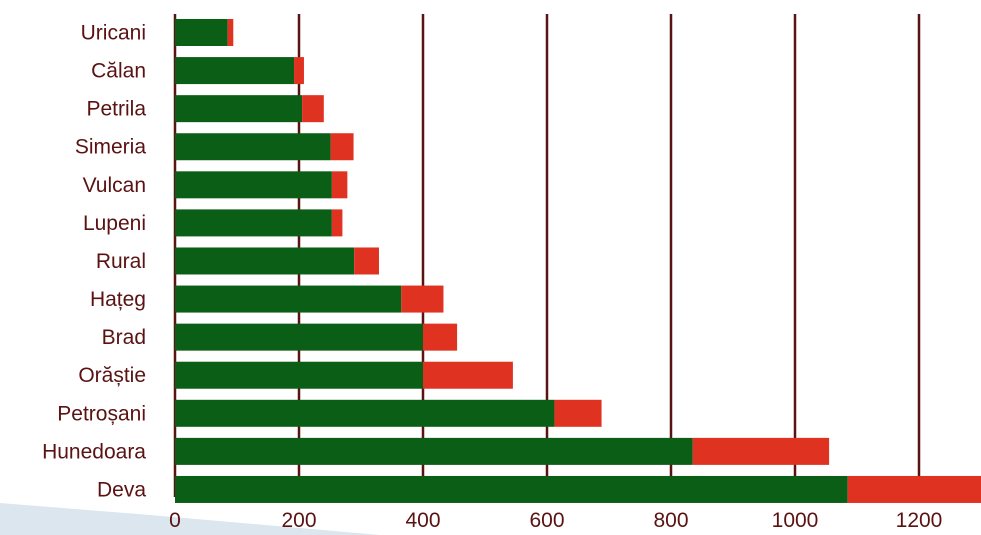  I want to click on x-tick-label: 600, so click(546, 520).